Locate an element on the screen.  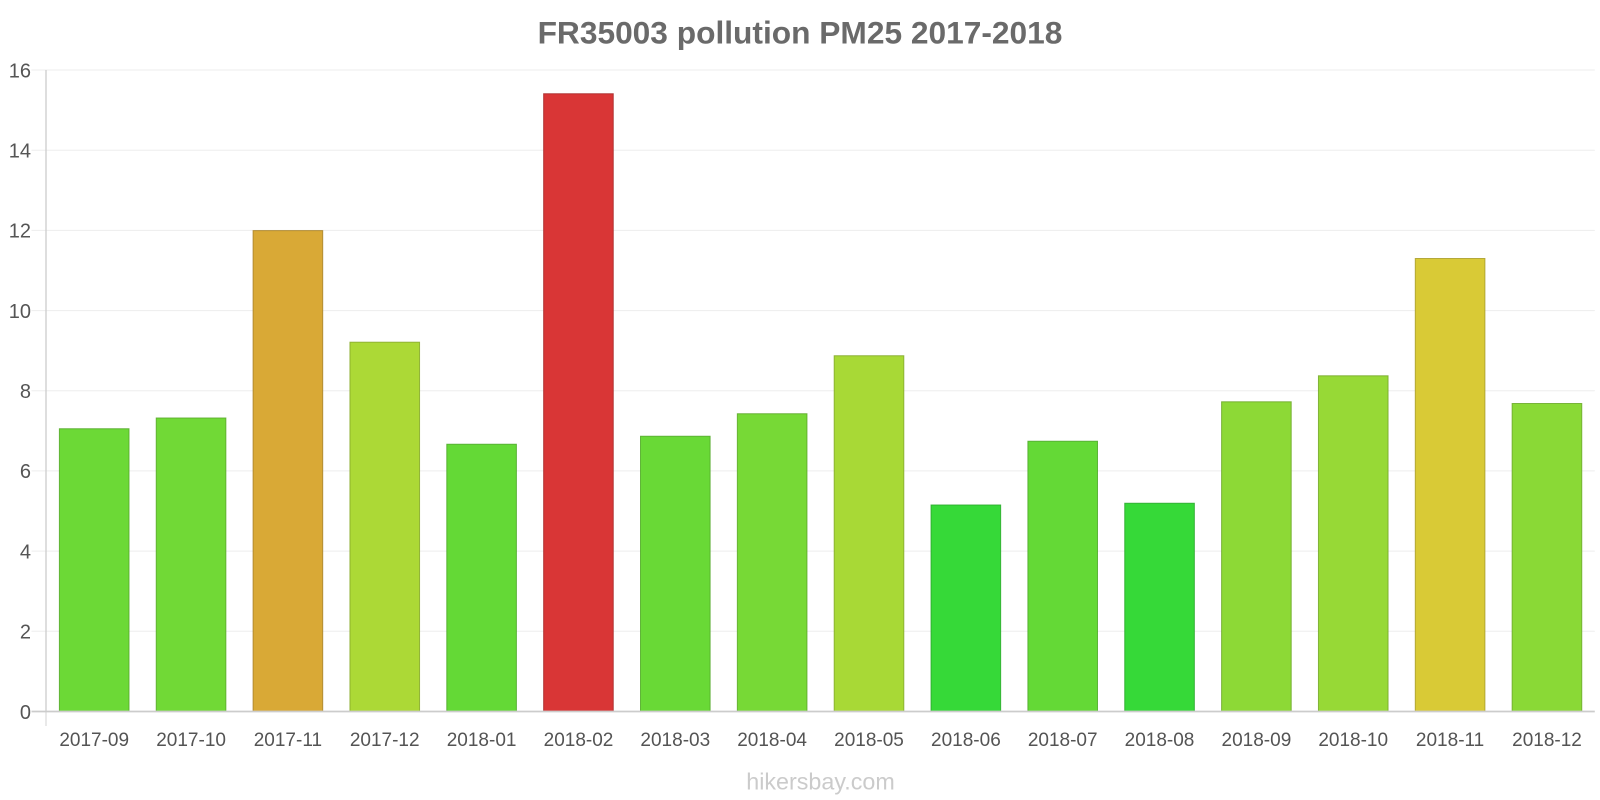
svg-text: 2018-01 is located at coordinates (482, 740).